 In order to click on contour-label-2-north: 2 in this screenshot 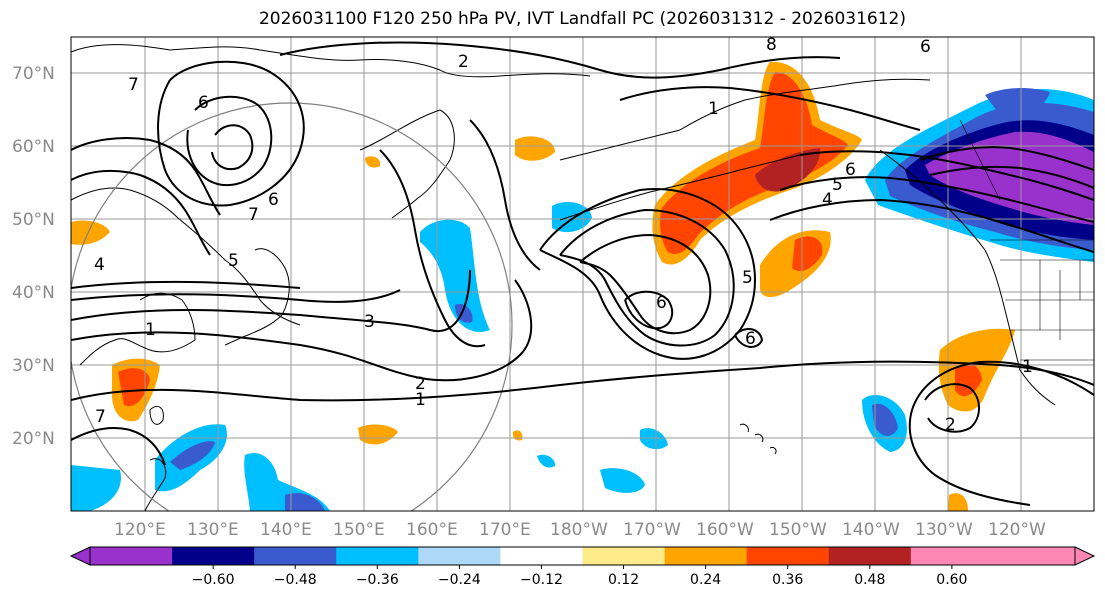, I will do `click(463, 62)`.